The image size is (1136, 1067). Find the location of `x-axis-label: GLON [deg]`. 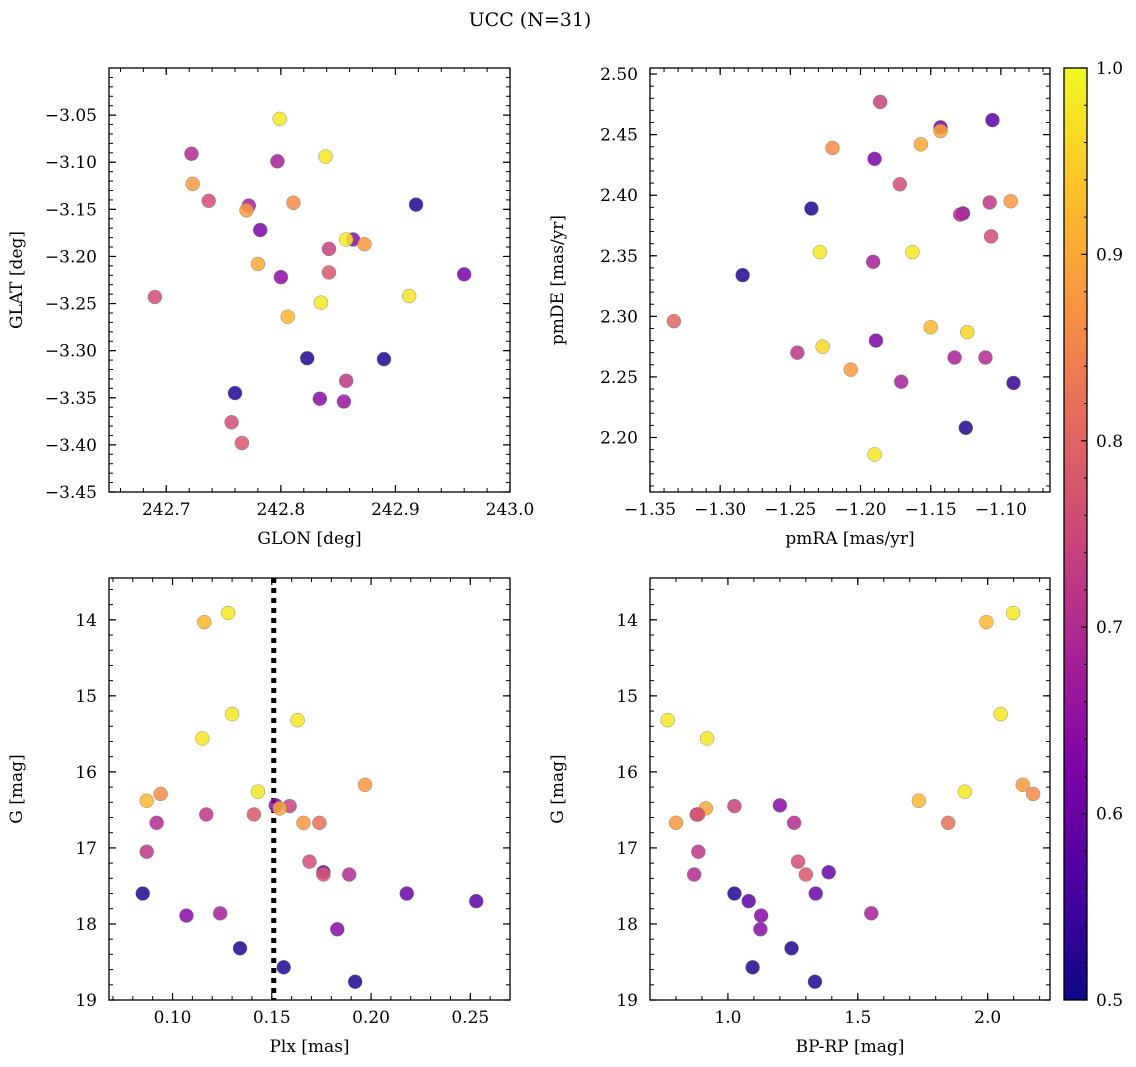

x-axis-label: GLON [deg] is located at coordinates (309, 539).